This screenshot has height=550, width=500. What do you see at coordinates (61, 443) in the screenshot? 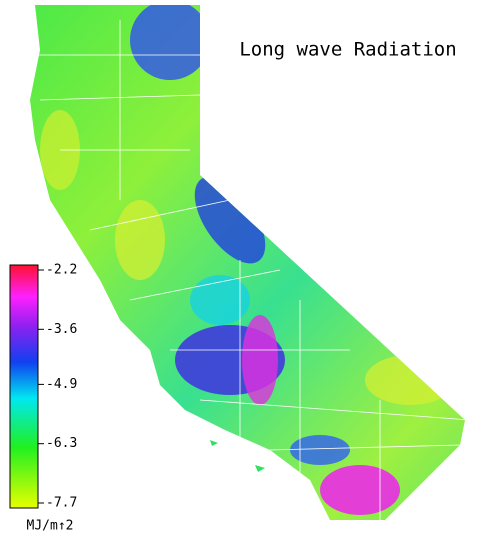
I see `tick-label: -6.3` at bounding box center [61, 443].